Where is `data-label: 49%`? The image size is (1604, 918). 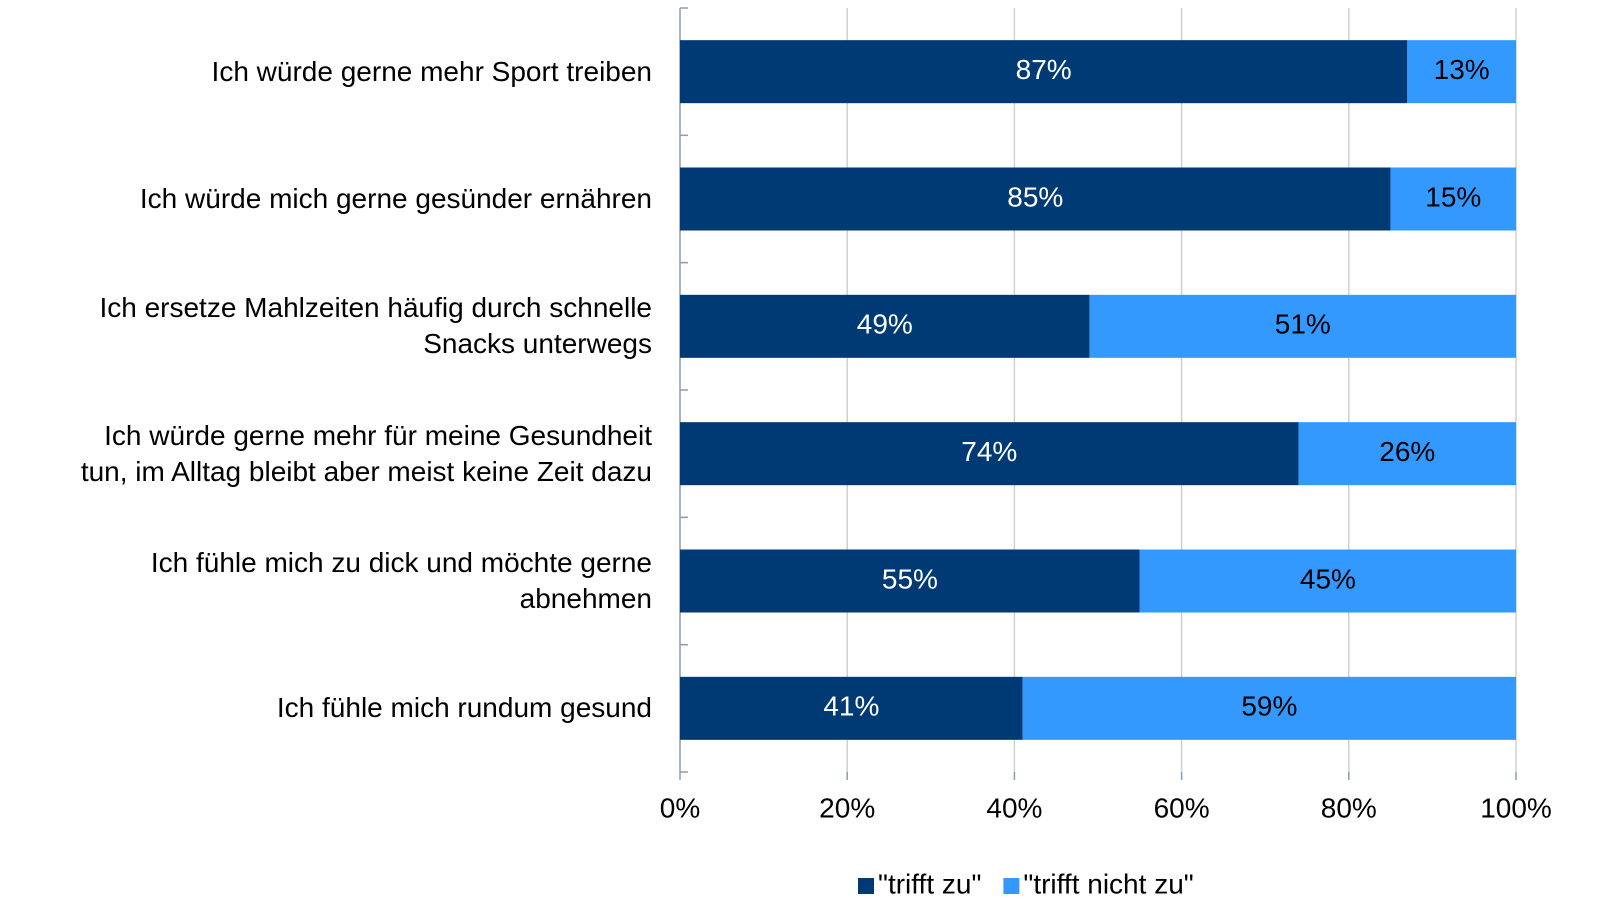 data-label: 49% is located at coordinates (885, 324).